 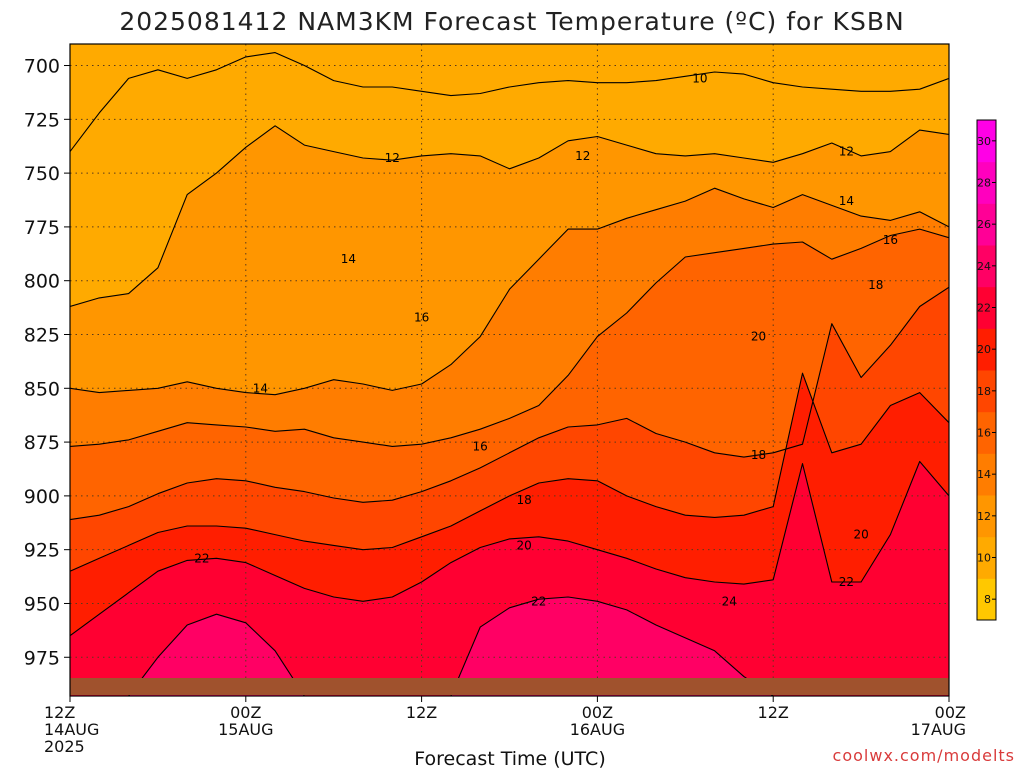 I want to click on y-tick-label: 975, so click(x=42, y=658).